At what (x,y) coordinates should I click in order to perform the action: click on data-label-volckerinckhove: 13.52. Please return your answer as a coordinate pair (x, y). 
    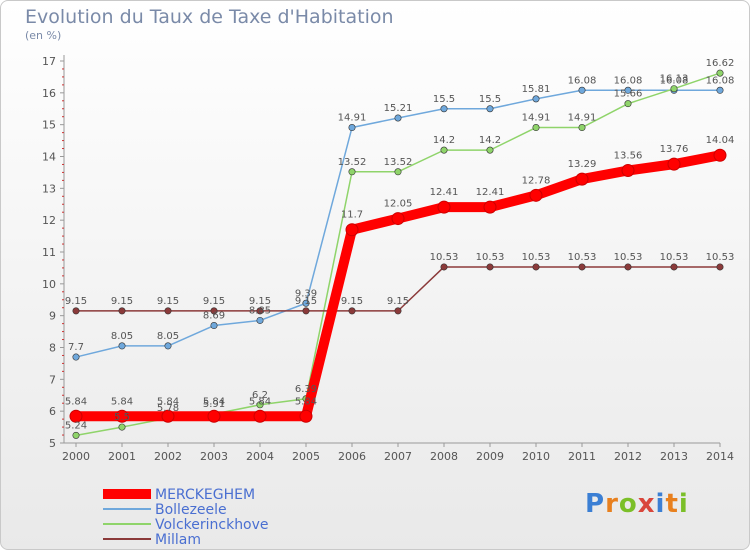
    Looking at the image, I should click on (352, 162).